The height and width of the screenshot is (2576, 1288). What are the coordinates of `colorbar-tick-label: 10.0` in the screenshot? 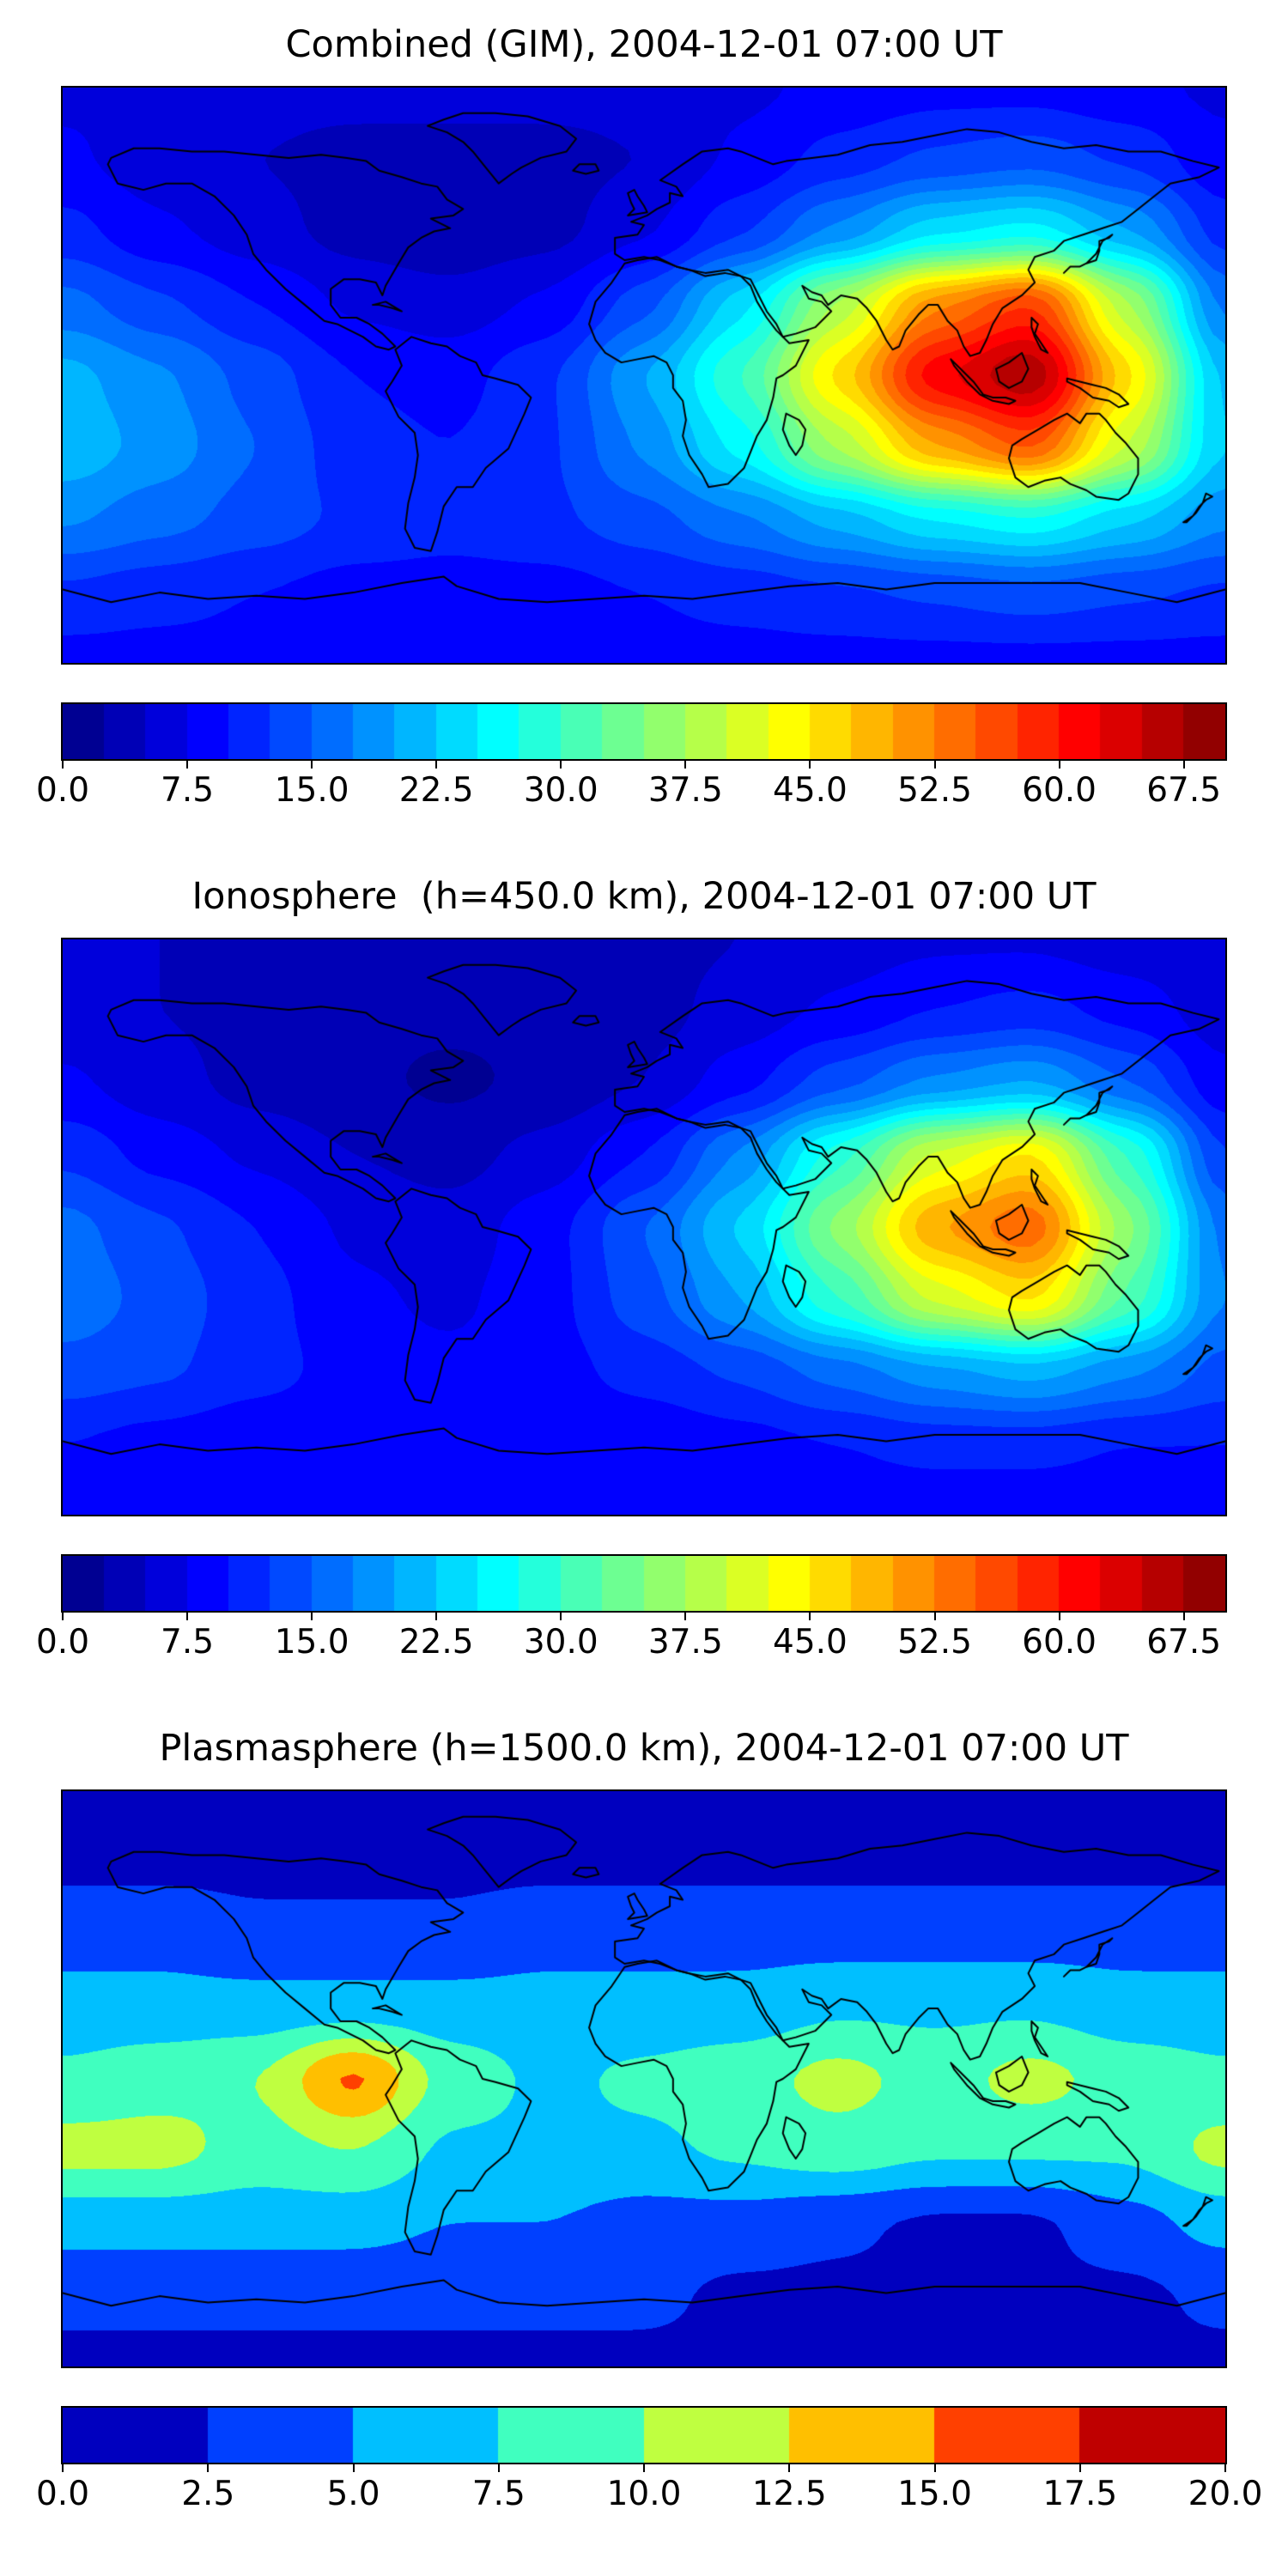 It's located at (644, 2494).